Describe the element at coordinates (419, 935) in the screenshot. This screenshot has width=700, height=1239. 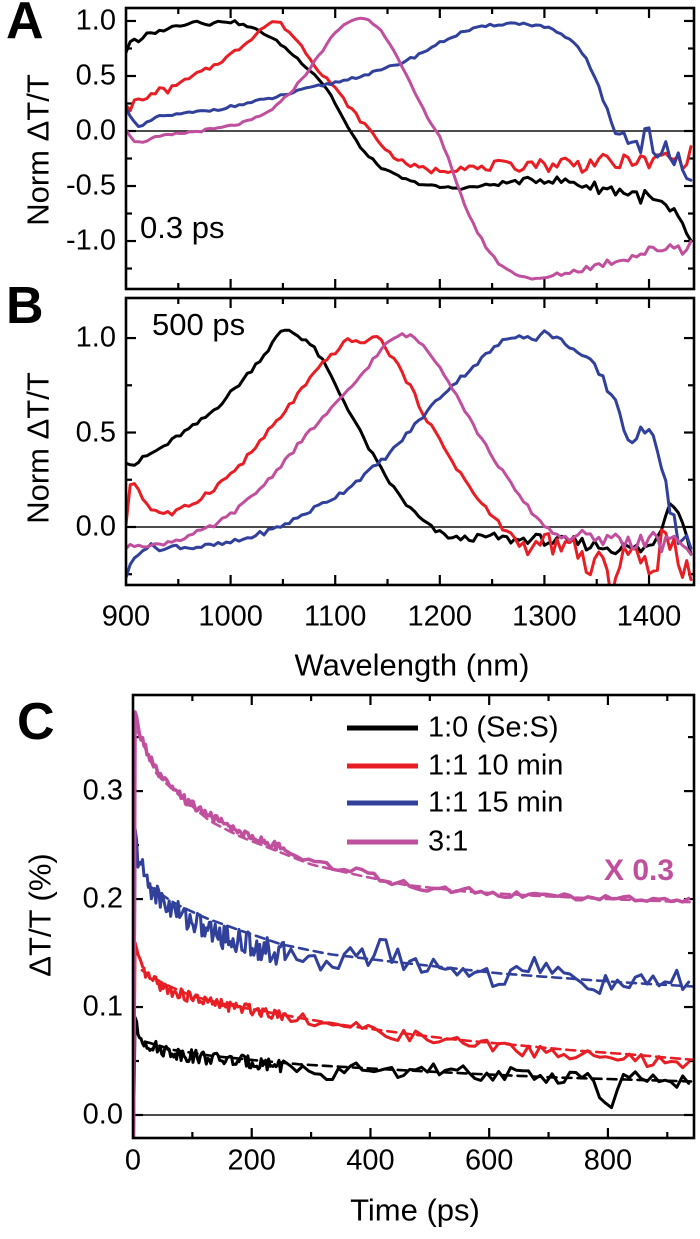
I see `series-fit-1-1-15-min` at that location.